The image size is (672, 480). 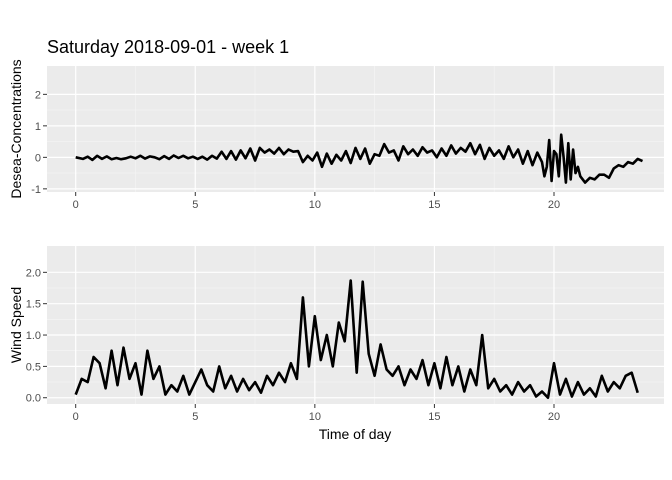 What do you see at coordinates (195, 205) in the screenshot?
I see `top-x-tick-label: 5` at bounding box center [195, 205].